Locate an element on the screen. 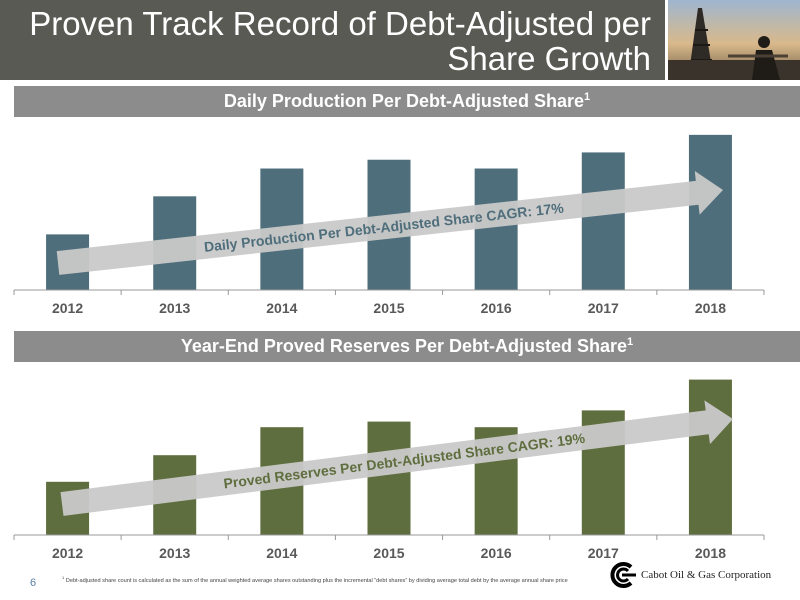 Image resolution: width=800 pixels, height=600 pixels. reserves-tick-label: 2013 is located at coordinates (174, 553).